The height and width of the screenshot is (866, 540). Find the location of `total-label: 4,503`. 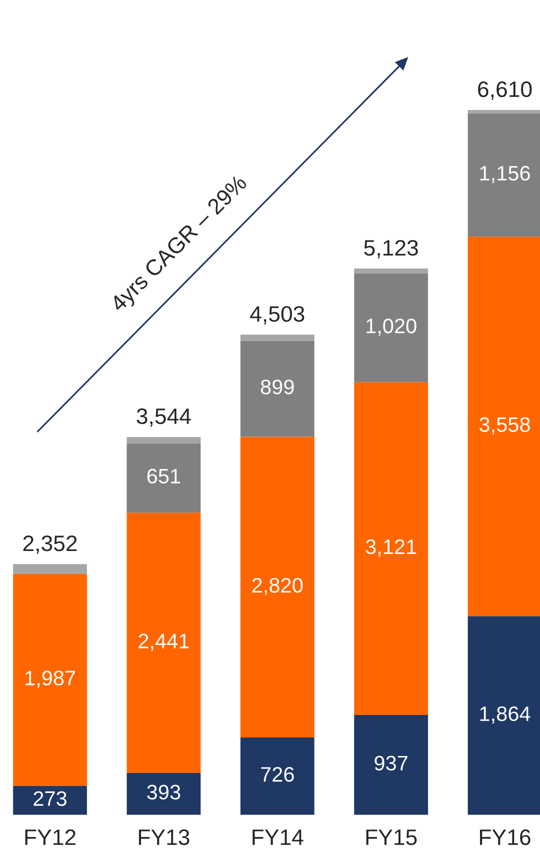

total-label: 4,503 is located at coordinates (277, 315).